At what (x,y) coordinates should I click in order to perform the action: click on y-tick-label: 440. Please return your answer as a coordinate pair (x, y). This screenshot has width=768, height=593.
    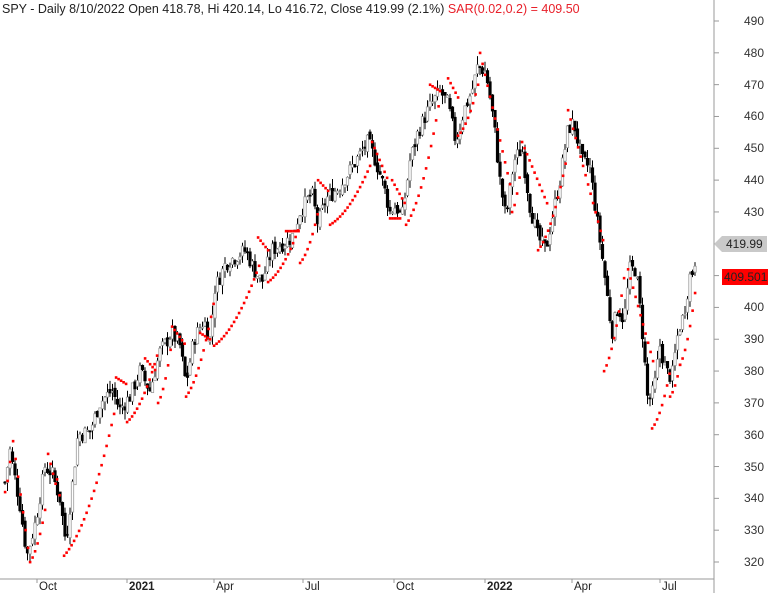
    Looking at the image, I should click on (753, 180).